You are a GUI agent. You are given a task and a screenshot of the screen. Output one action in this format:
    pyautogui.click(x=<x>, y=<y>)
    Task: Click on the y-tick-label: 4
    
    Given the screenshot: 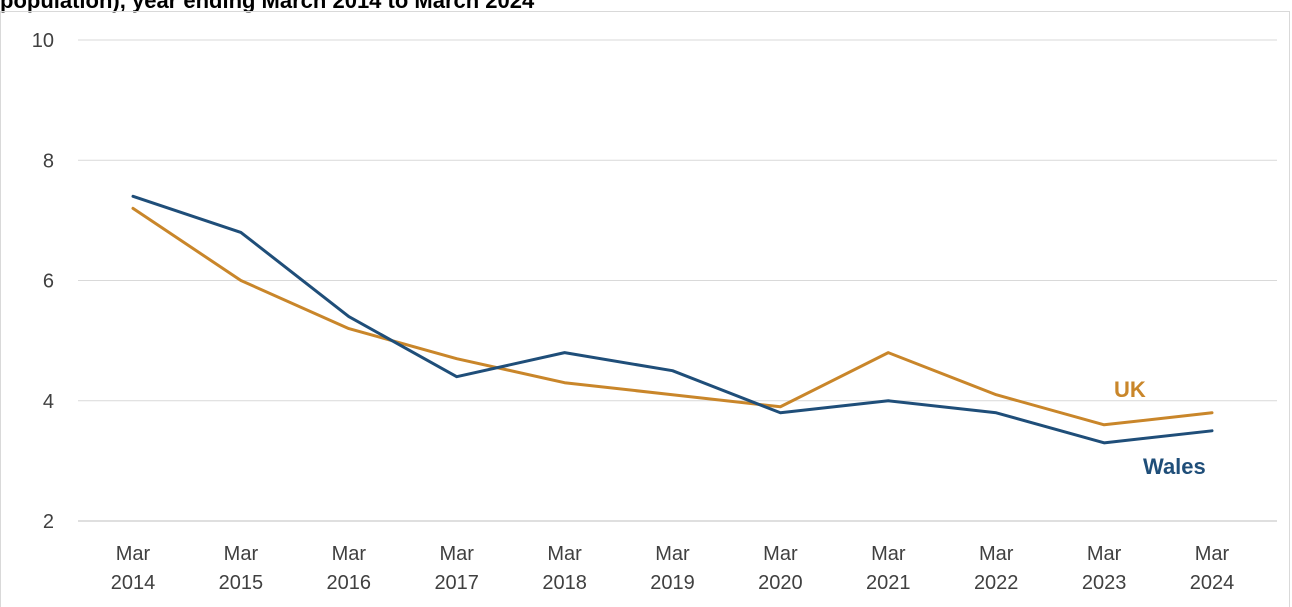 What is the action you would take?
    pyautogui.click(x=48, y=402)
    